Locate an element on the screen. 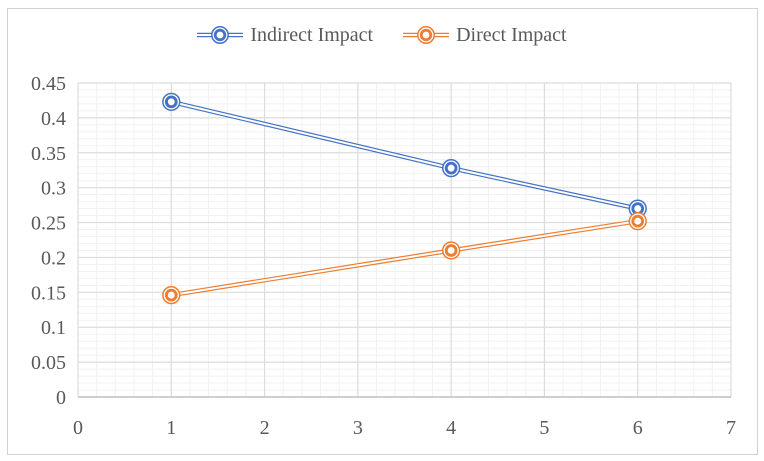 Image resolution: width=764 pixels, height=461 pixels. x-axis-tick-label: 2 is located at coordinates (265, 428).